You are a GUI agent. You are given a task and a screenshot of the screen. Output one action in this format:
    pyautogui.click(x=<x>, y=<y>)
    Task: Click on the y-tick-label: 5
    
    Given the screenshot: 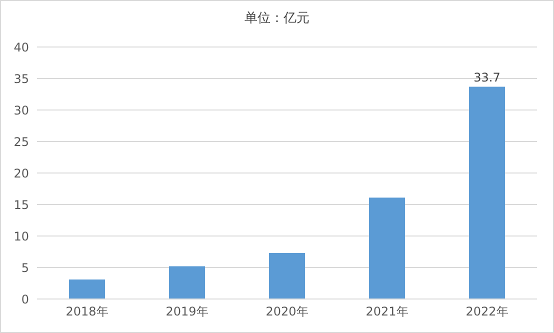 What is the action you would take?
    pyautogui.click(x=25, y=267)
    